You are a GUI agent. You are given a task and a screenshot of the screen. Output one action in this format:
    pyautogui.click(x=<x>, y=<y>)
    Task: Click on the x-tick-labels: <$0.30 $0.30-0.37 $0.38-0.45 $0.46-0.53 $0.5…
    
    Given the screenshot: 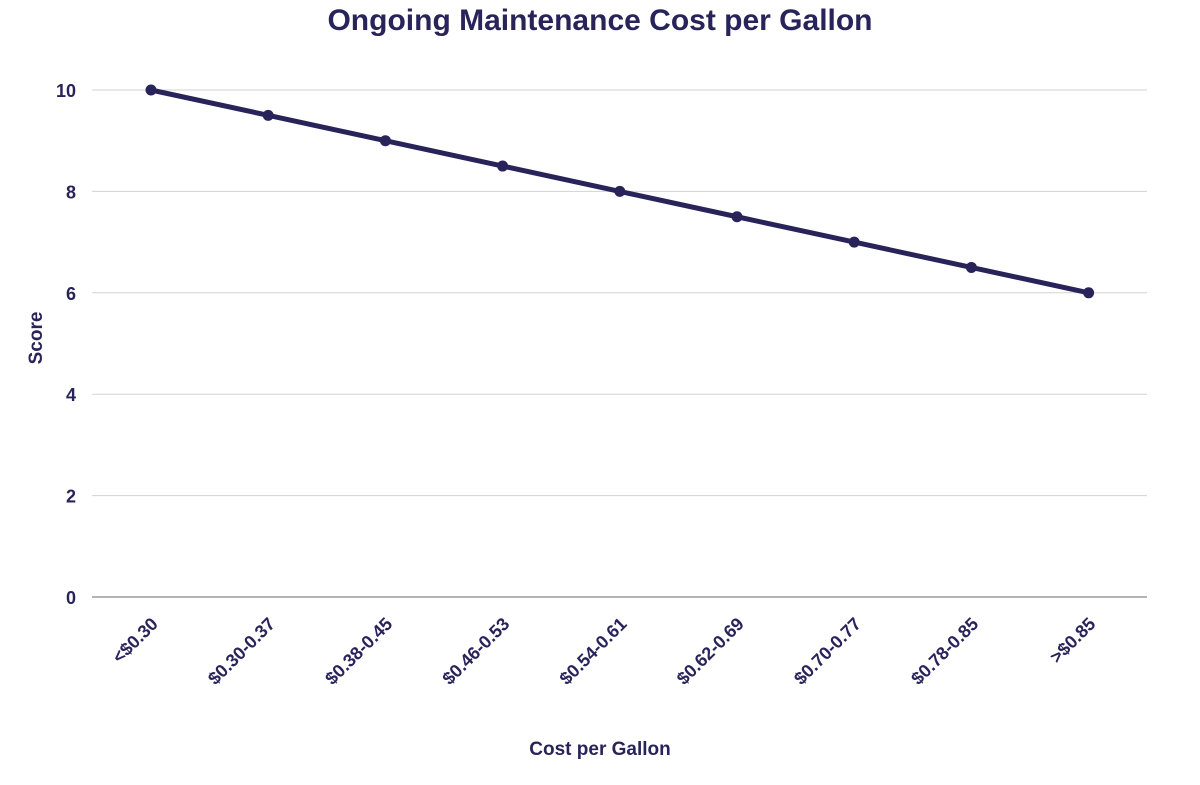 What is the action you would take?
    pyautogui.click(x=603, y=651)
    